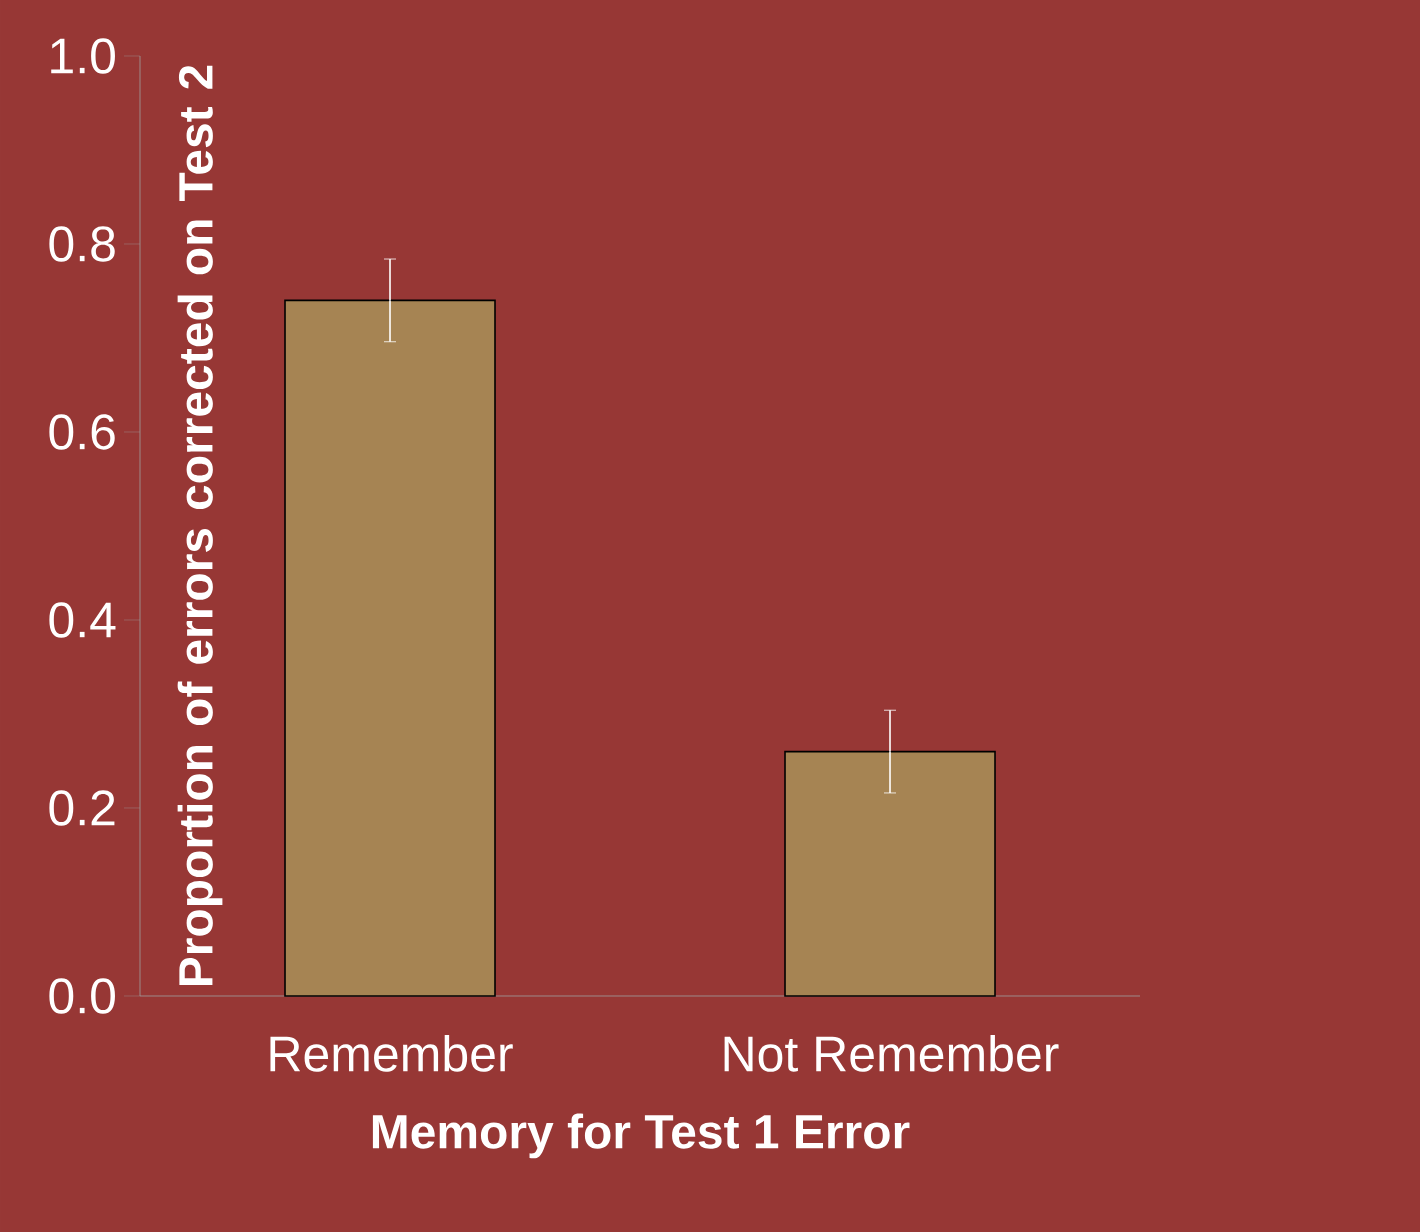  I want to click on y-tick-label: 1.0, so click(83, 56).